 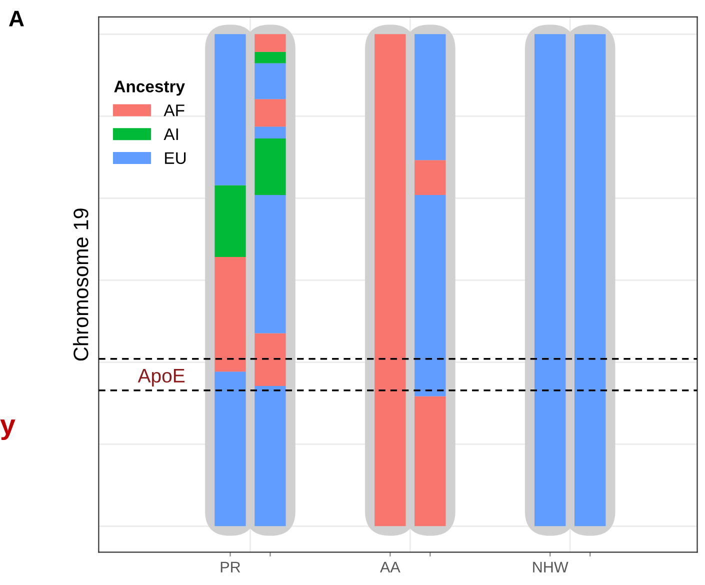 I want to click on legend-label: EU, so click(x=175, y=158).